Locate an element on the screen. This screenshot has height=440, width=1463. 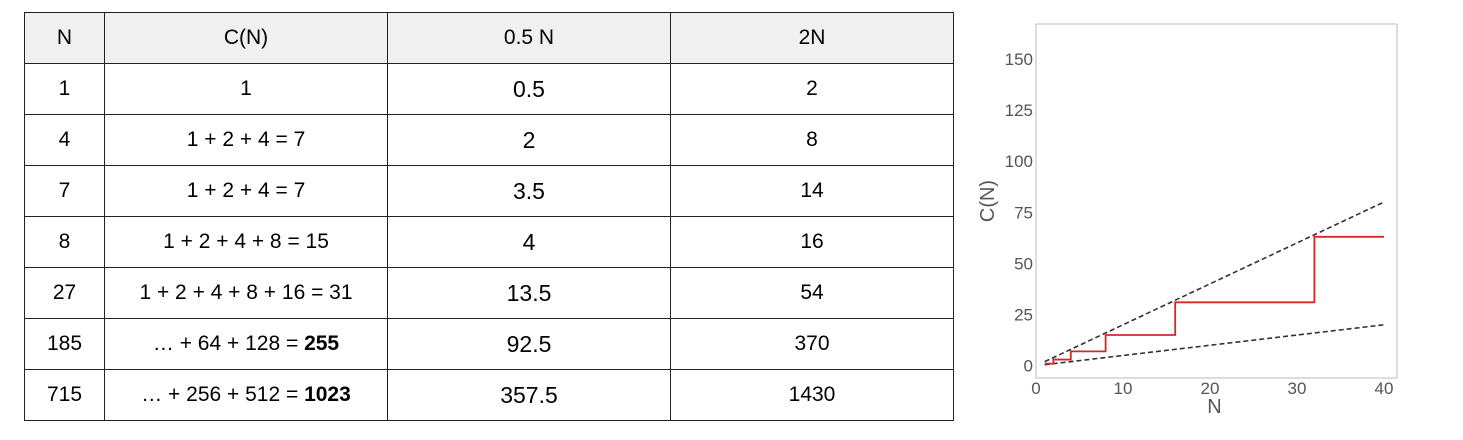
y-tick-label: 100 is located at coordinates (1019, 161).